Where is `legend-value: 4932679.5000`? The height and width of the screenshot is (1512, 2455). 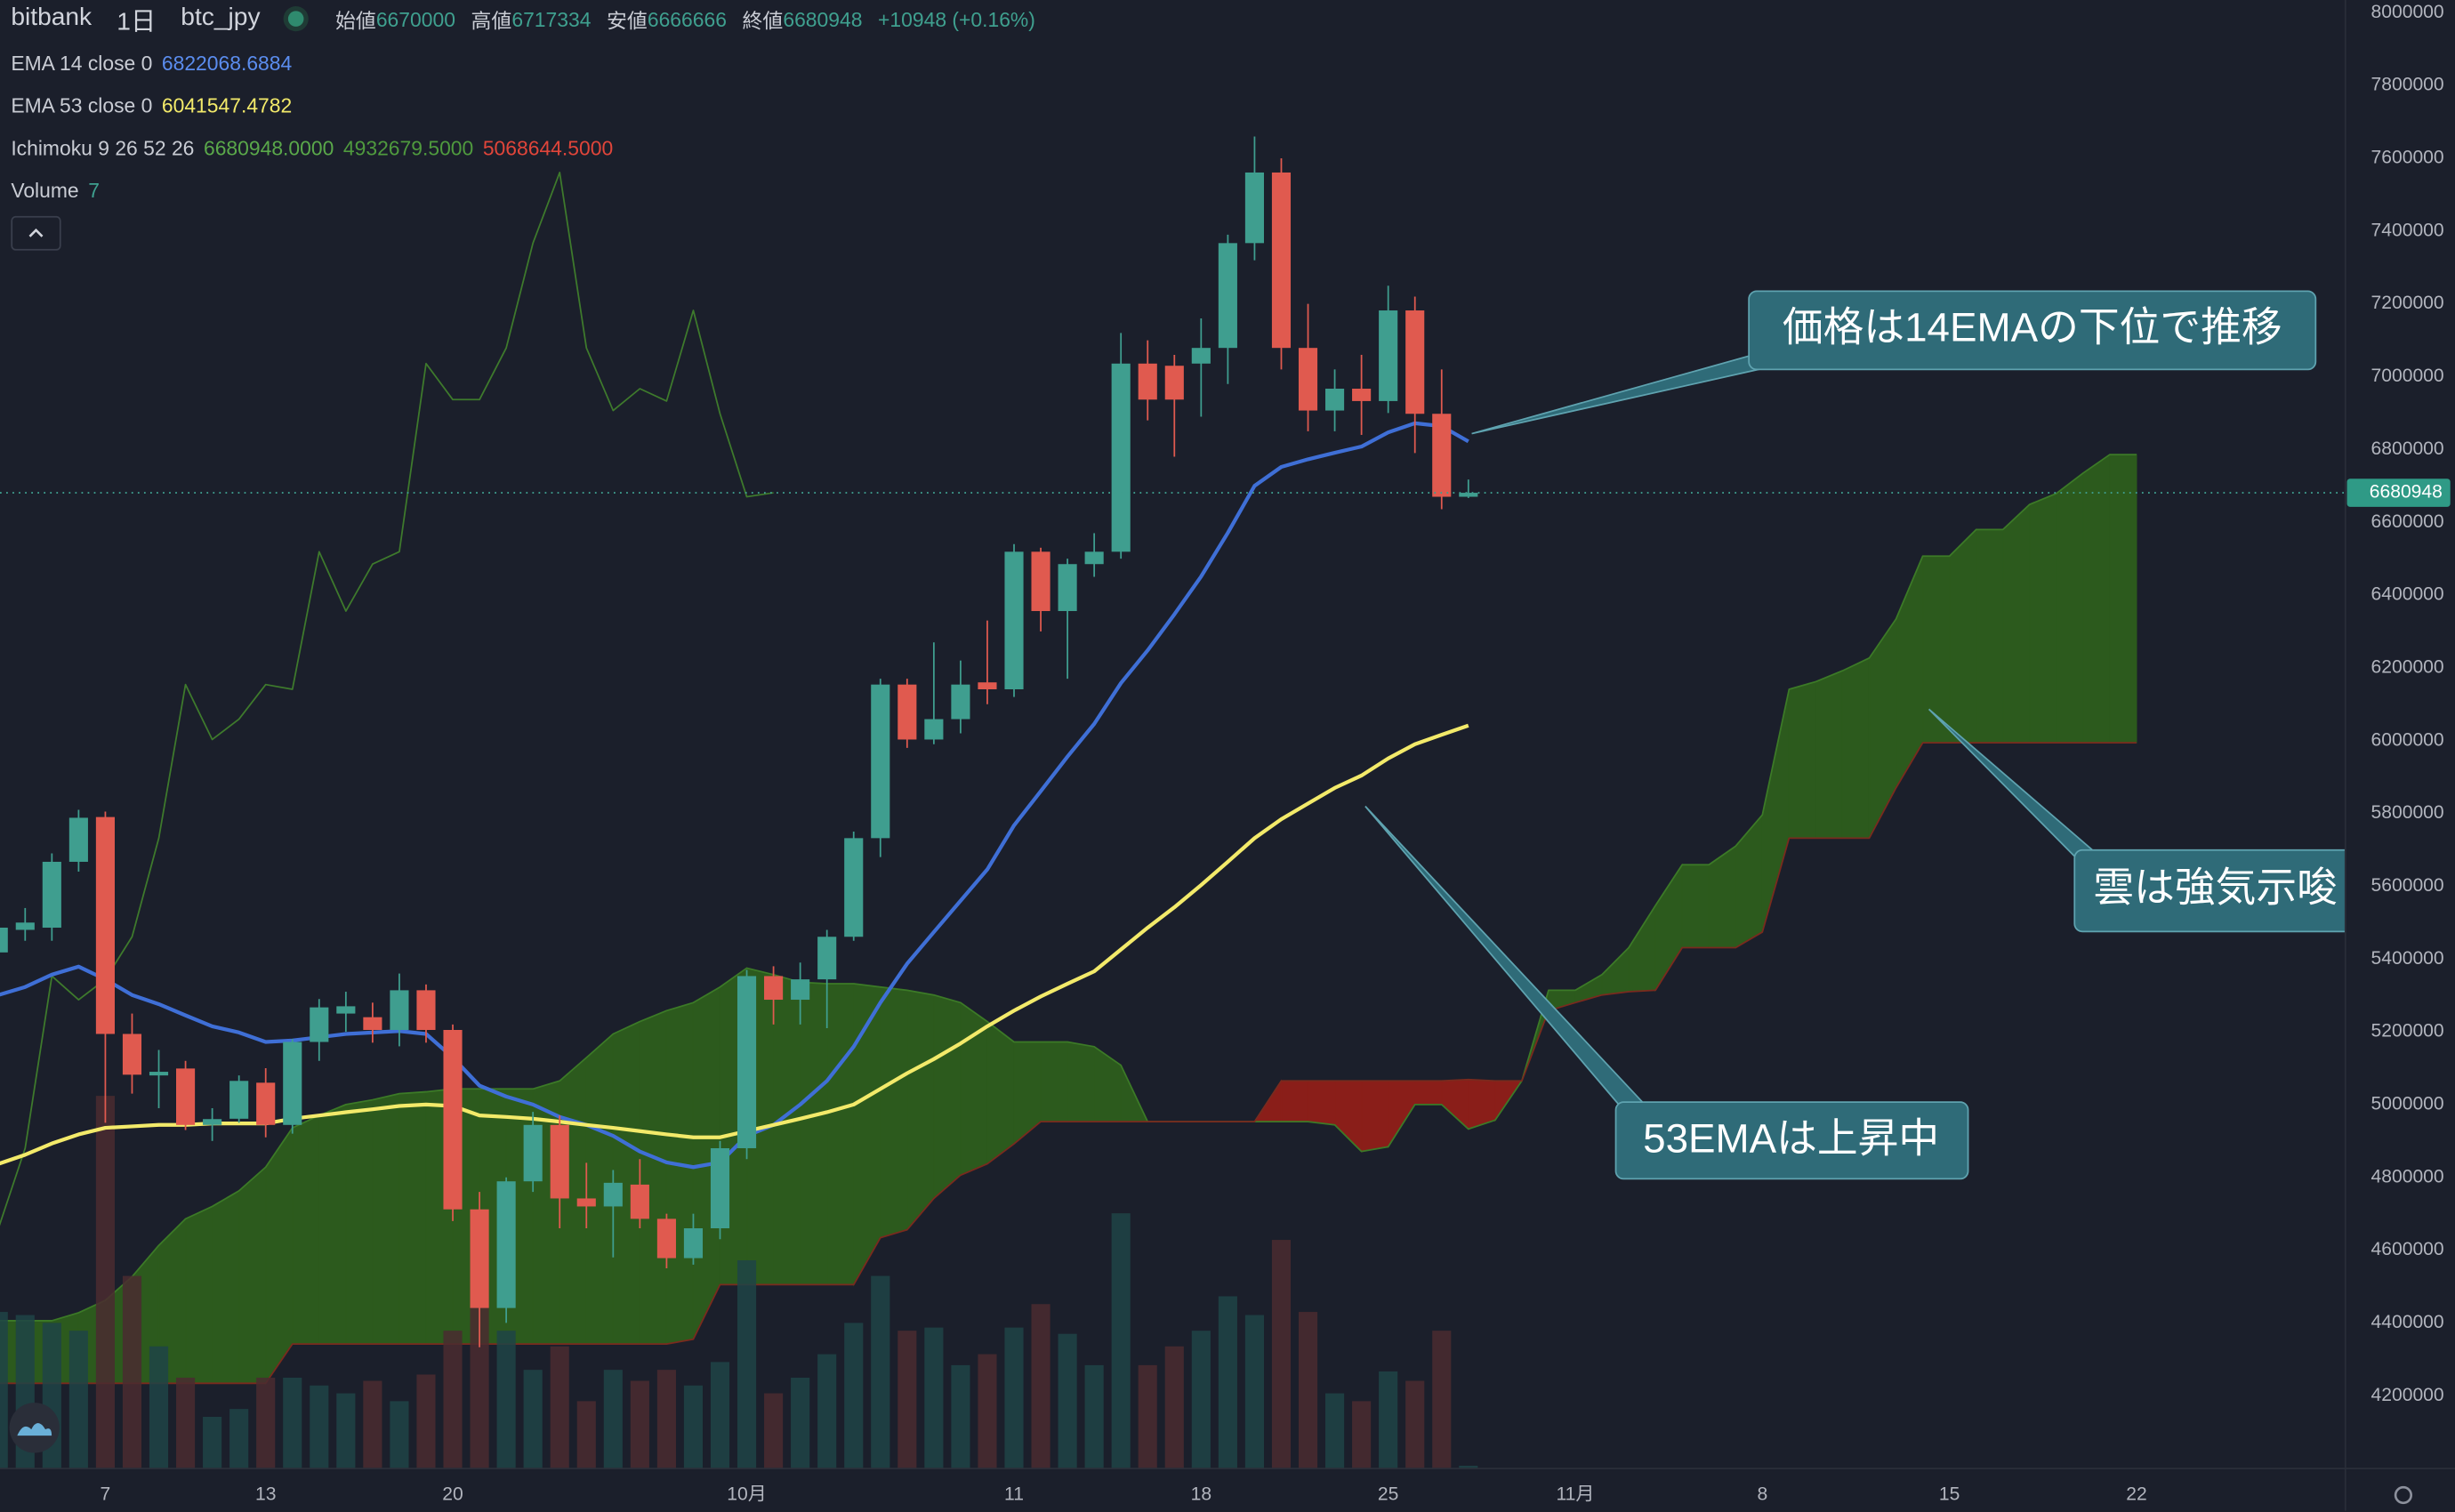 legend-value: 4932679.5000 is located at coordinates (408, 147).